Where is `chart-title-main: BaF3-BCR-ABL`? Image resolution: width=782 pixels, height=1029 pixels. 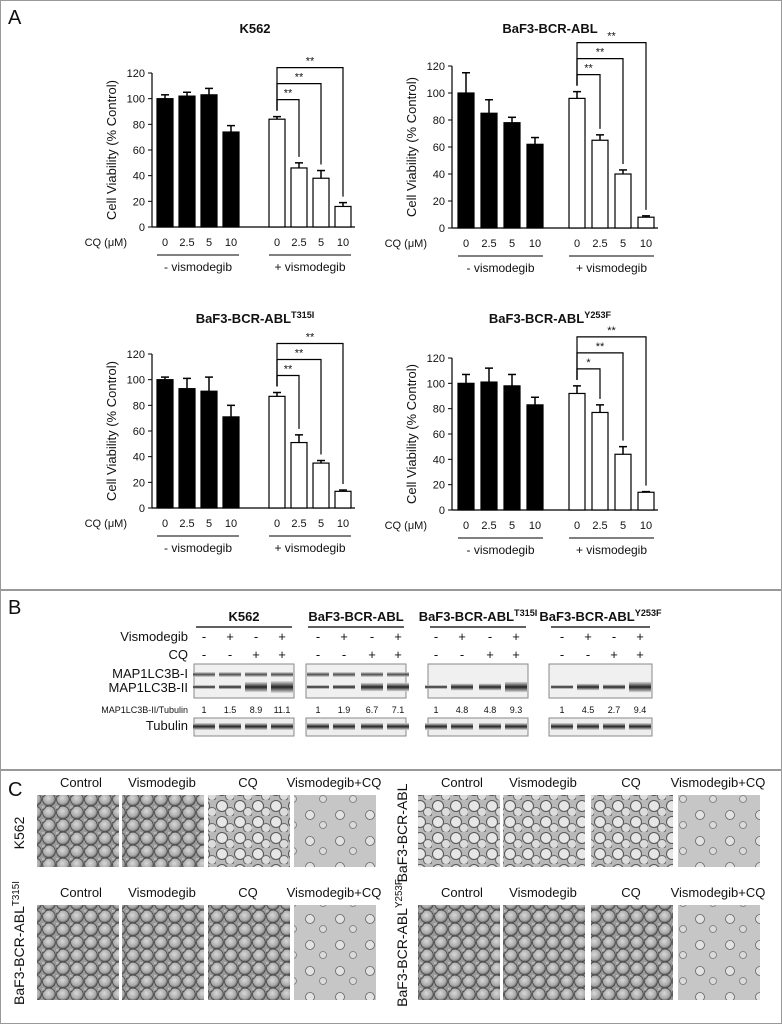 chart-title-main: BaF3-BCR-ABL is located at coordinates (549, 28).